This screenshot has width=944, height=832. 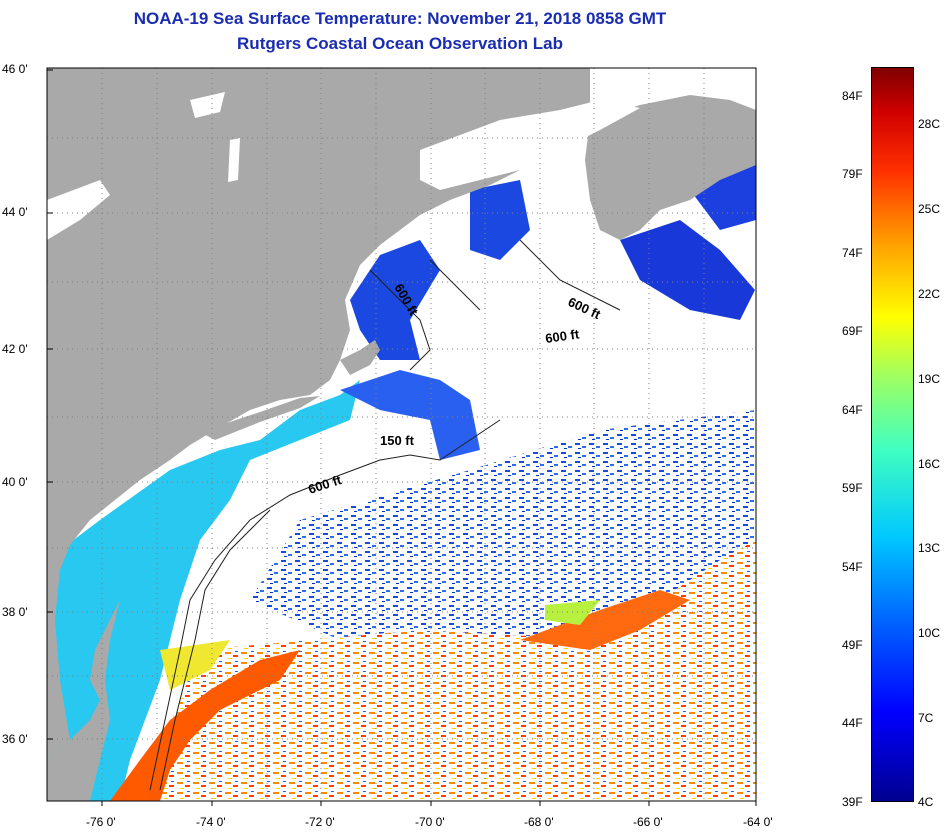 What do you see at coordinates (539, 822) in the screenshot?
I see `longitude-label: -68 0'` at bounding box center [539, 822].